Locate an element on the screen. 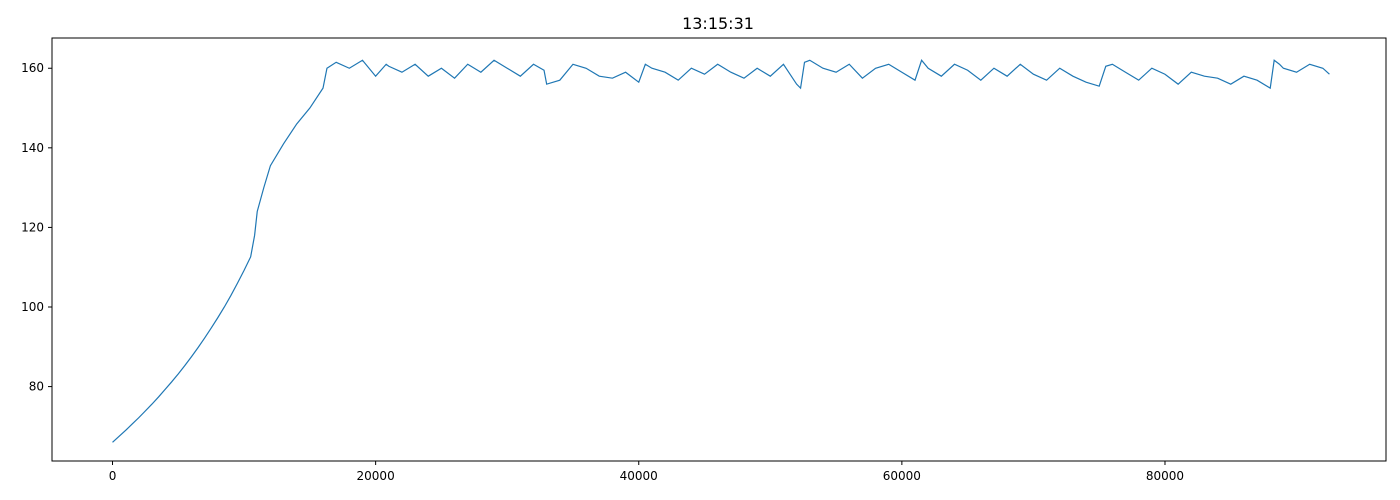 The image size is (1400, 500). x-tick-label: 60000 is located at coordinates (902, 476).